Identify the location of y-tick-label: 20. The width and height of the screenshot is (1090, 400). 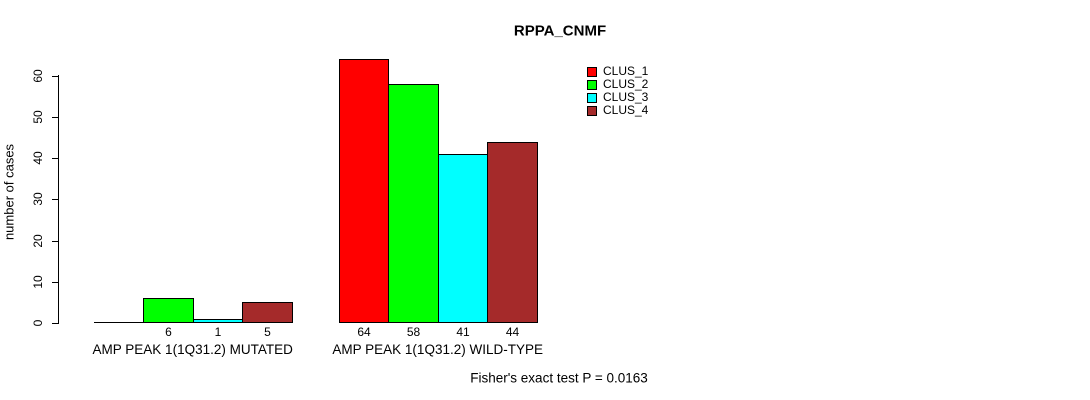
(38, 241).